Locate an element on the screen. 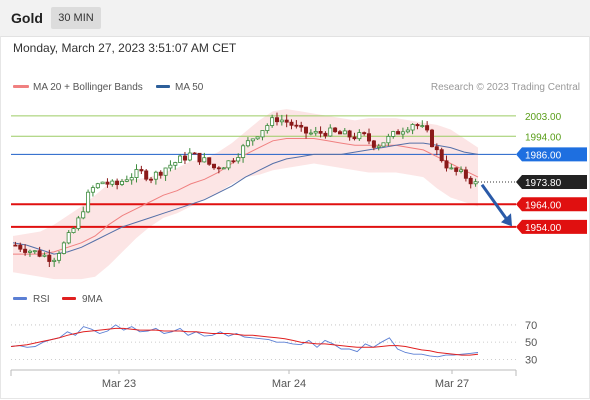 This screenshot has height=400, width=590. forecast-arrow-group is located at coordinates (496, 205).